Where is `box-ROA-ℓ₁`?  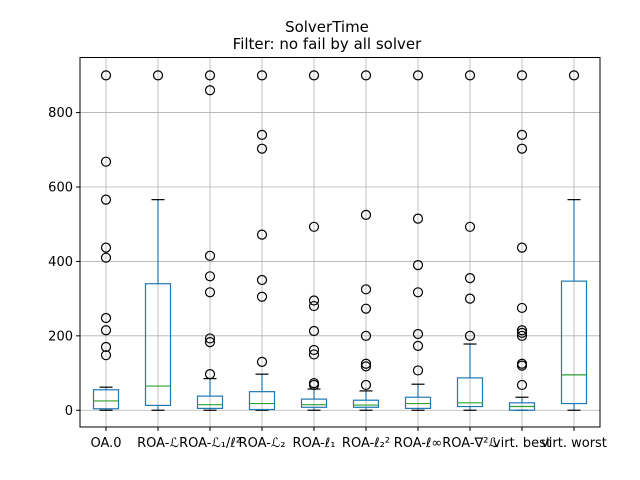 box-ROA-ℓ₁ is located at coordinates (314, 240).